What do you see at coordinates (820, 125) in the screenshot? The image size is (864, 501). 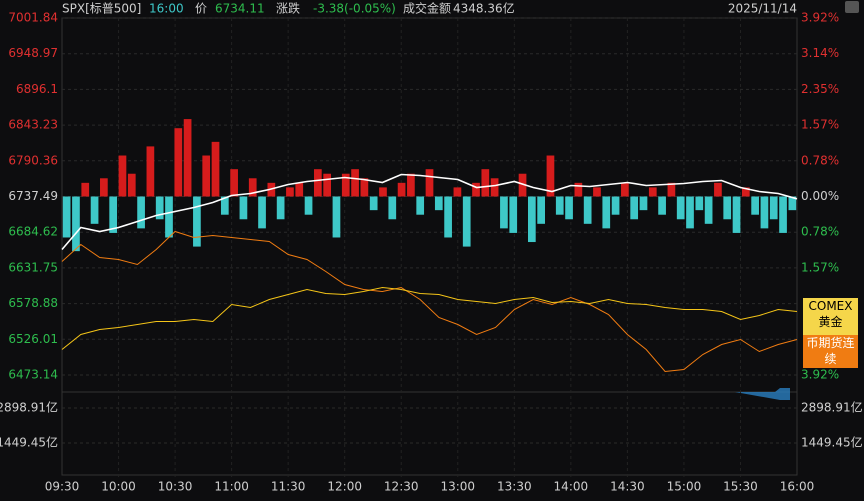 I see `y2-tick-label: 1.57%` at bounding box center [820, 125].